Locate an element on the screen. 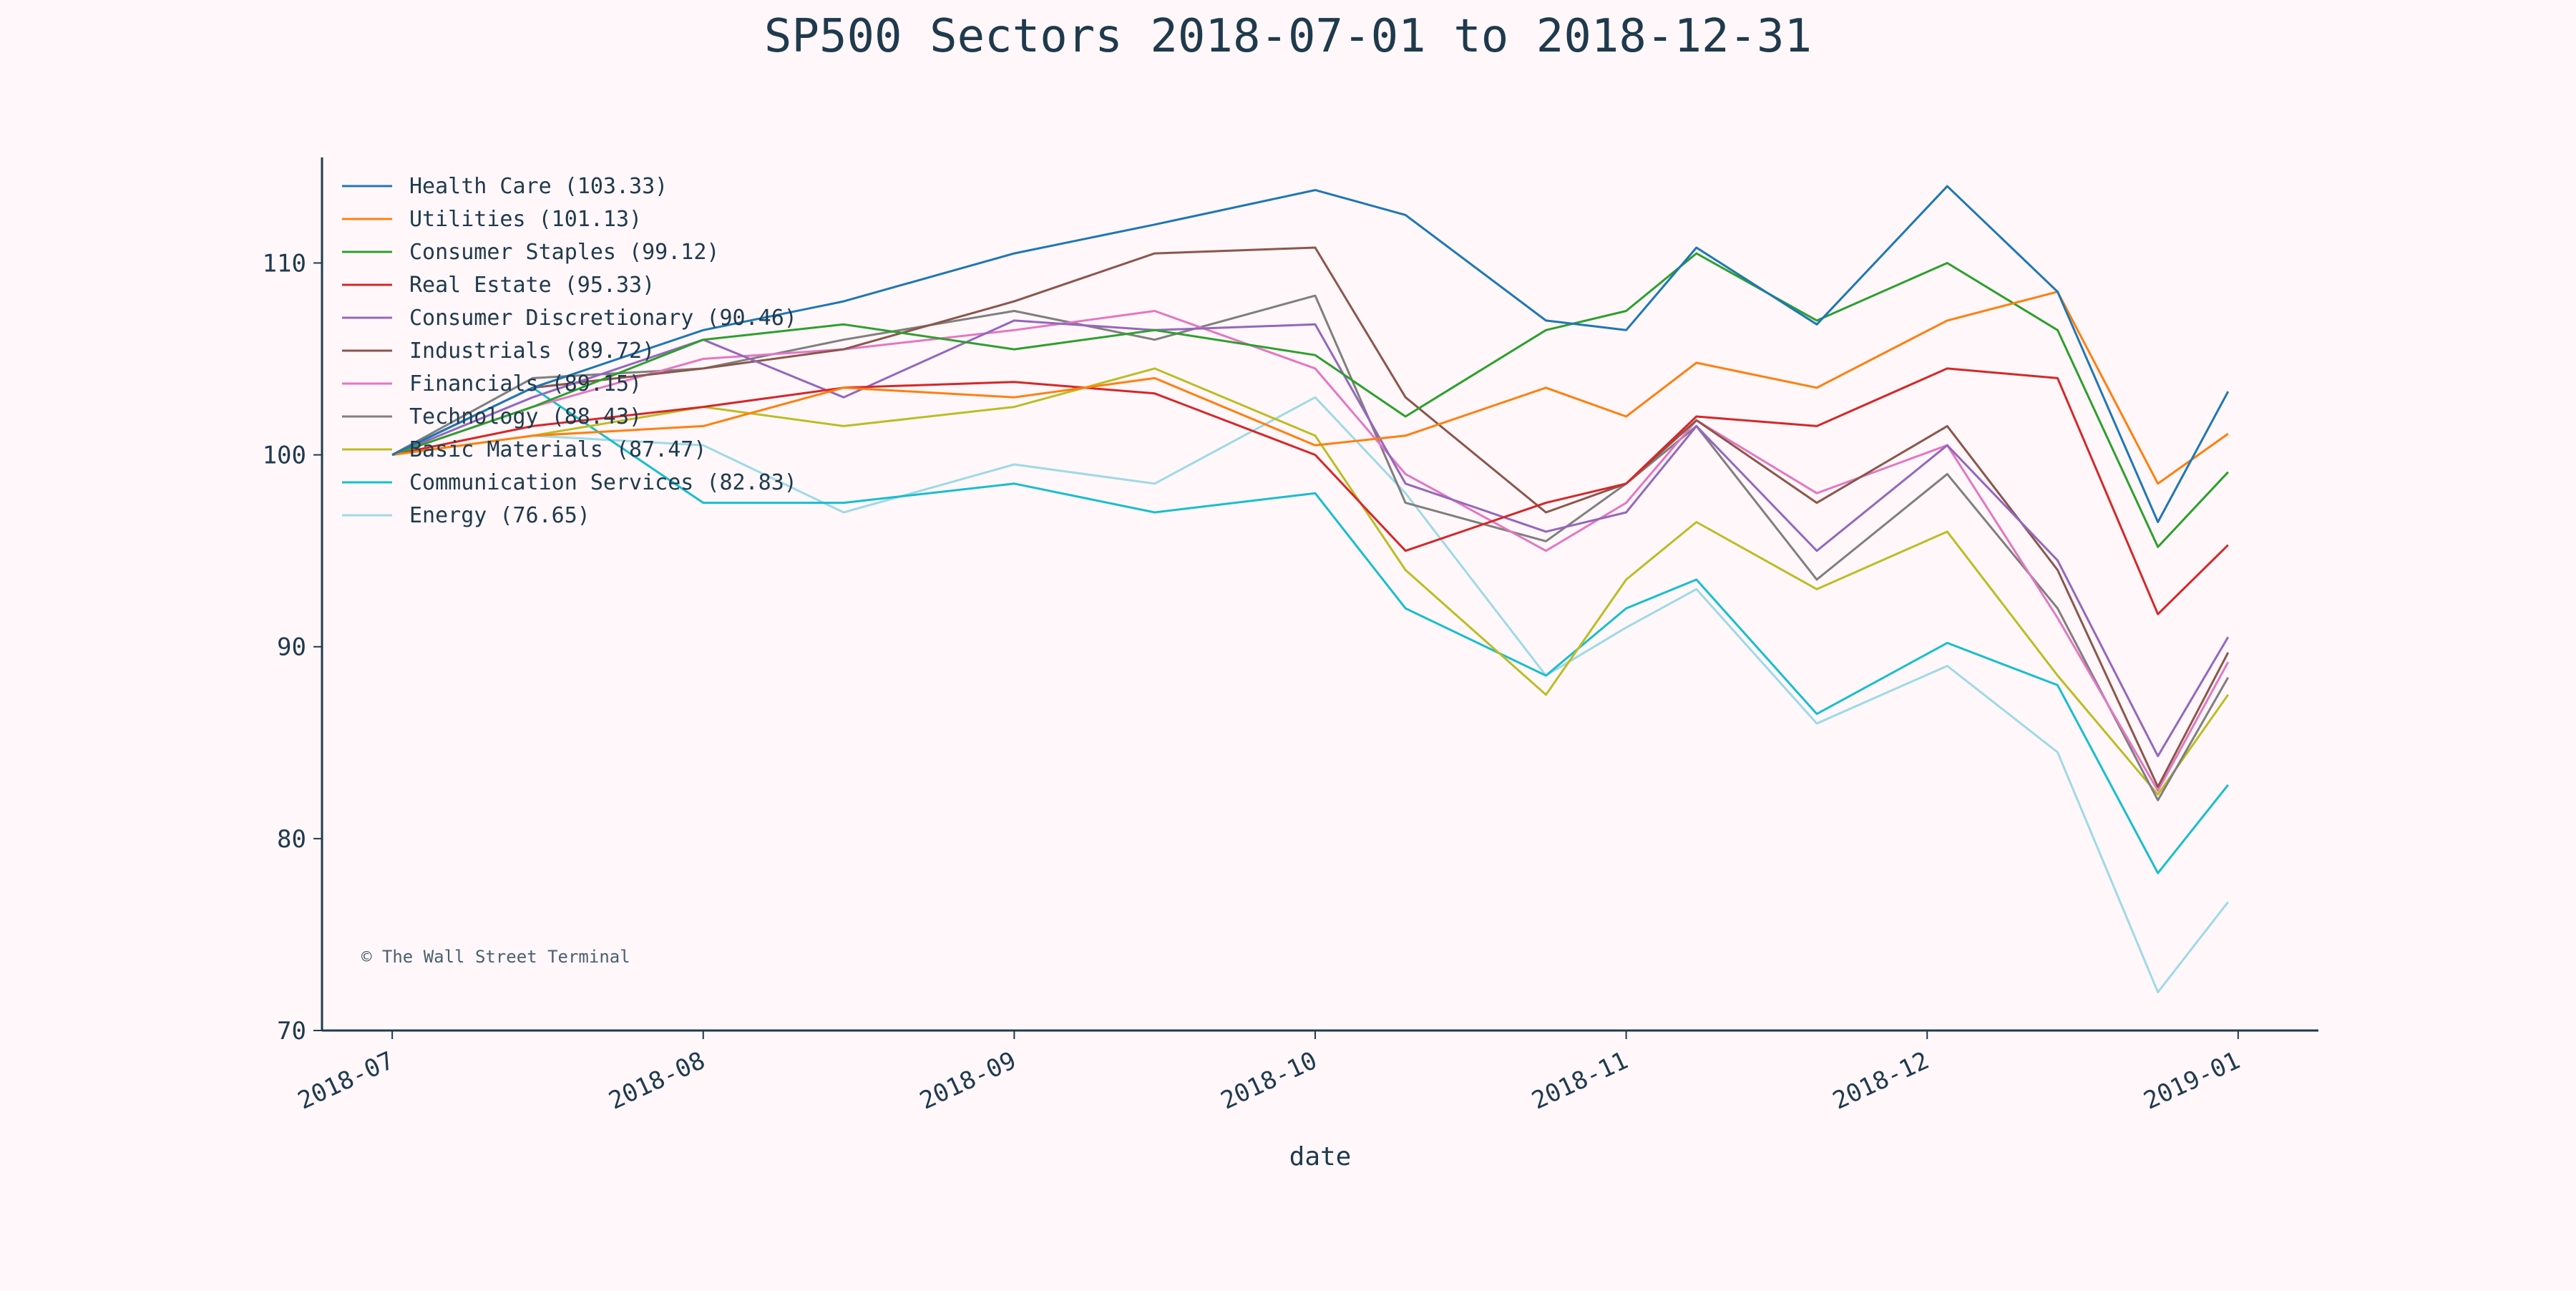 The image size is (2576, 1291). x-tick-label: 2018-10 is located at coordinates (1269, 1081).